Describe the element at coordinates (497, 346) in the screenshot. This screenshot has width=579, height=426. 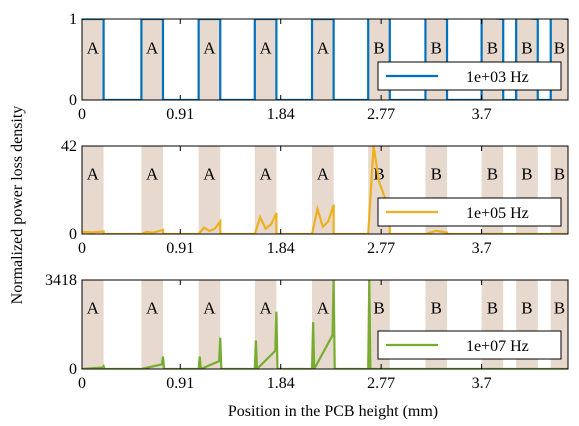
I see `legend-label: 1e+07 Hz` at that location.